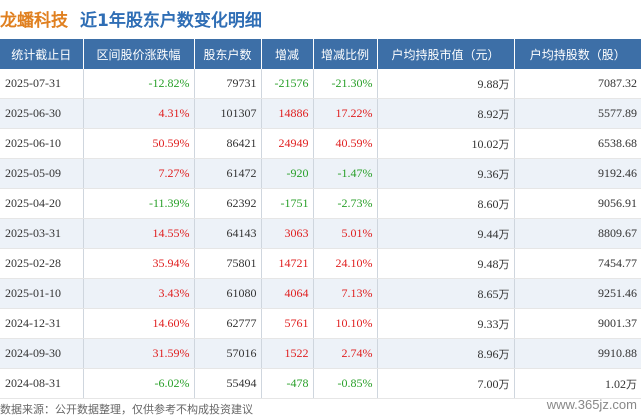 This screenshot has width=641, height=419. Describe the element at coordinates (228, 113) in the screenshot. I see `cell-holders: 101307` at that location.